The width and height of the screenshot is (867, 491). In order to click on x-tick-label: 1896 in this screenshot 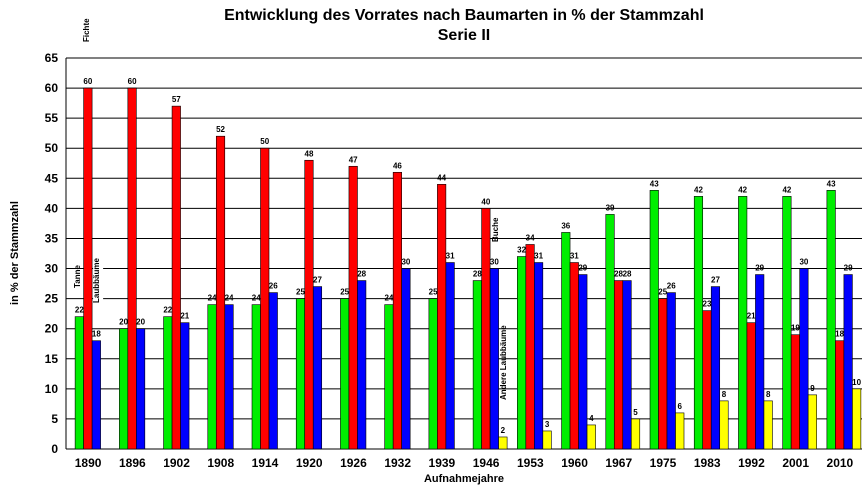, I will do `click(132, 463)`.